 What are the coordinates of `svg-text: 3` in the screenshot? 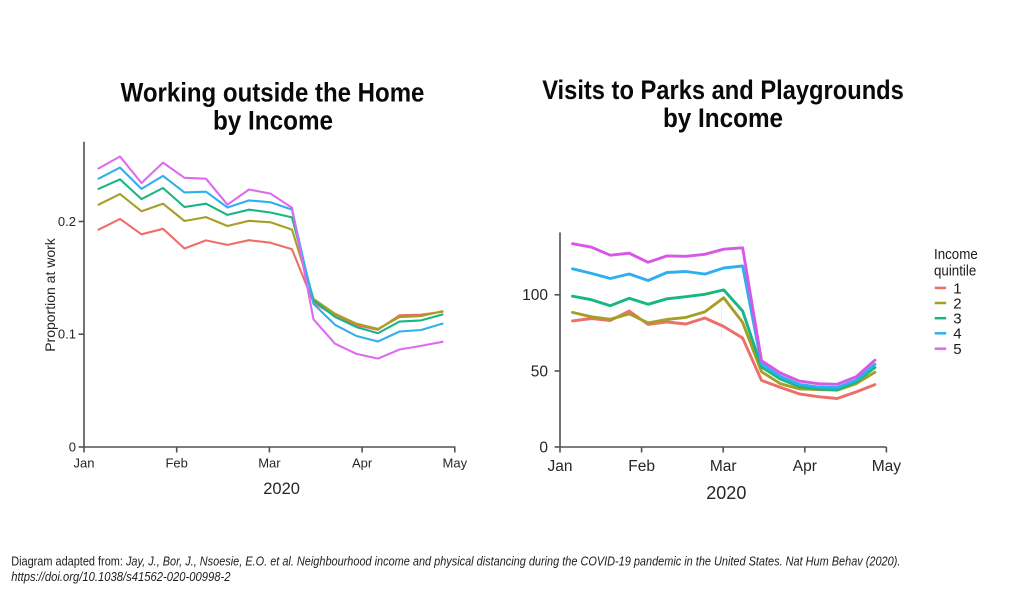 It's located at (957, 319).